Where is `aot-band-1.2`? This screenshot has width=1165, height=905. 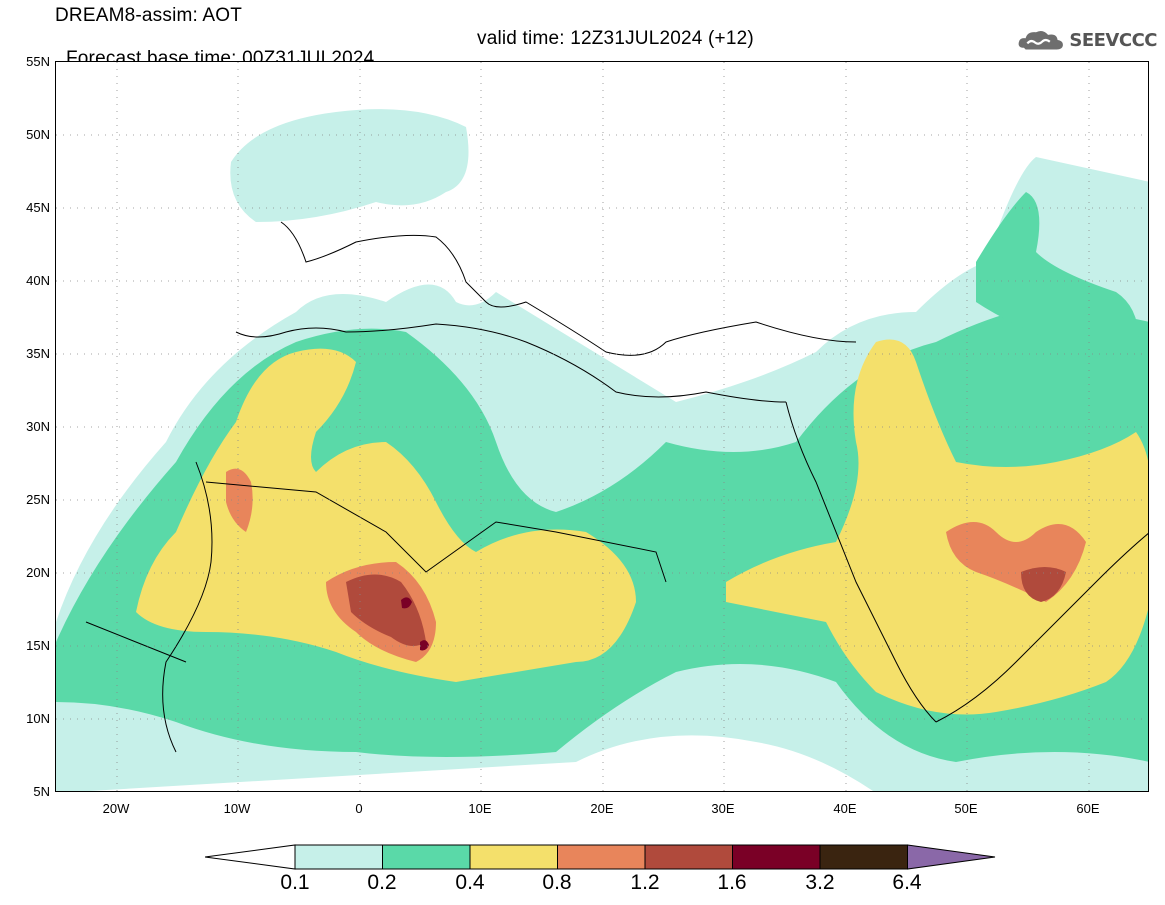
aot-band-1.2 is located at coordinates (386, 610).